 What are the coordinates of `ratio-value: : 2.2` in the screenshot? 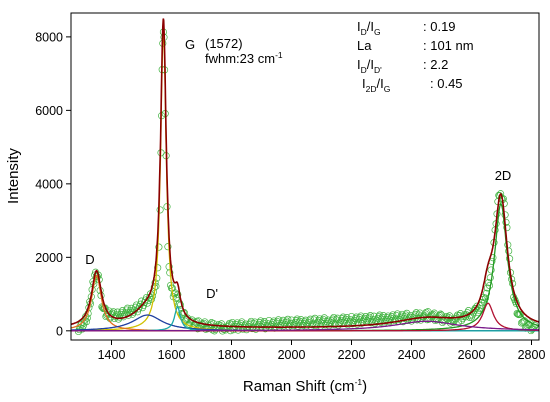 It's located at (435, 64).